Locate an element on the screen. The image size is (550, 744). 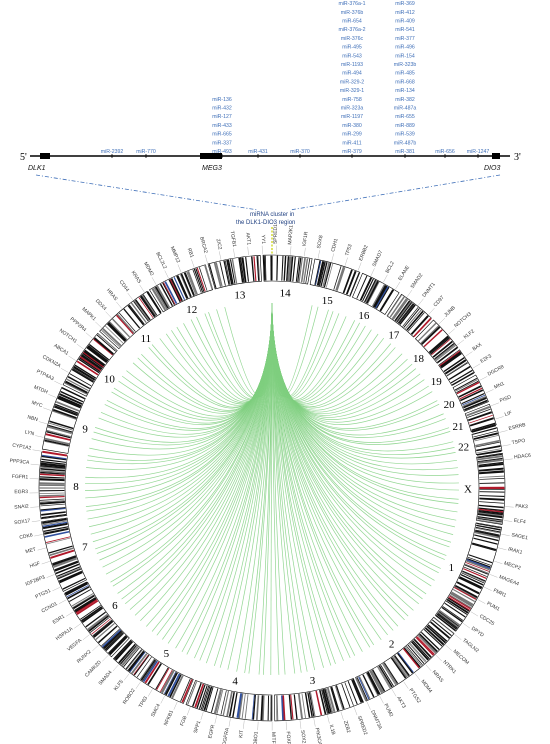
mirna-label: miR-1193 is located at coordinates (352, 65).